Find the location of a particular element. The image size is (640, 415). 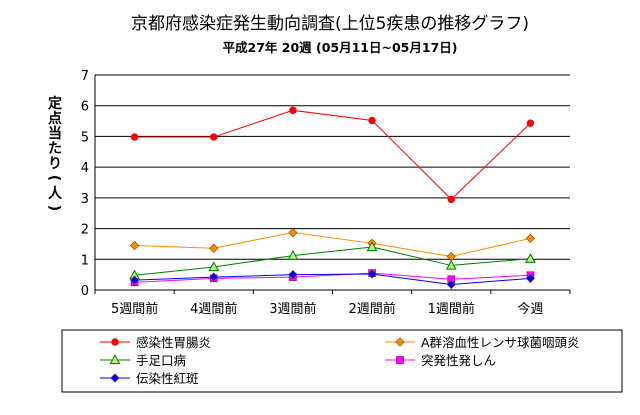

legend-label: 突発性発しん is located at coordinates (458, 360).